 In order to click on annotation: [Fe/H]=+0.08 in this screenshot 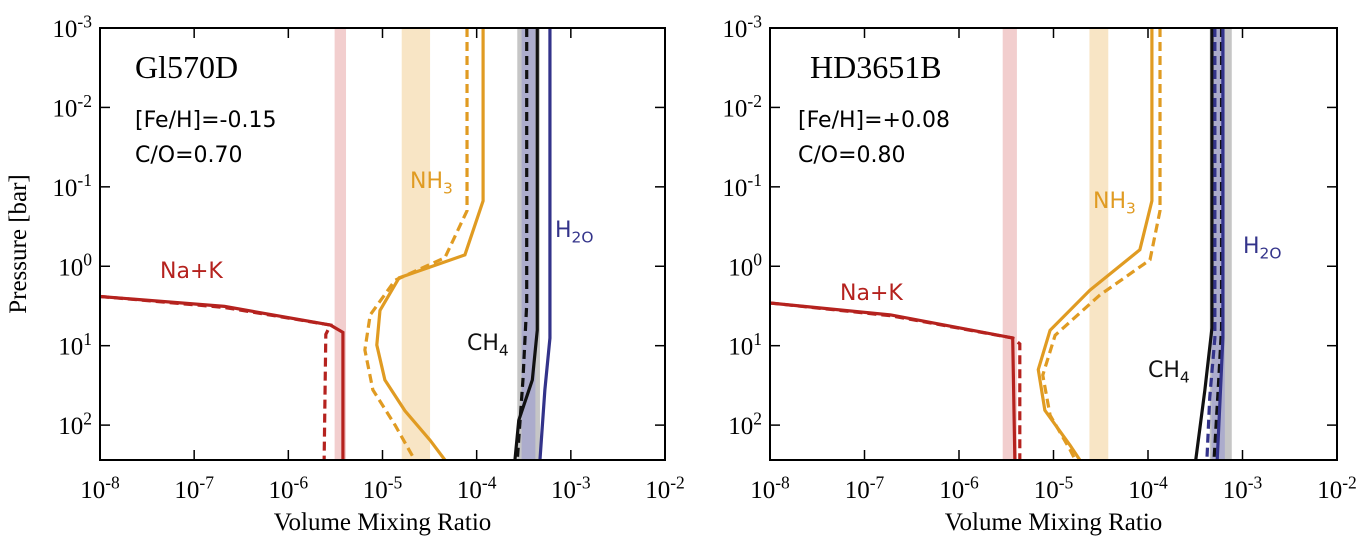, I will do `click(874, 120)`.